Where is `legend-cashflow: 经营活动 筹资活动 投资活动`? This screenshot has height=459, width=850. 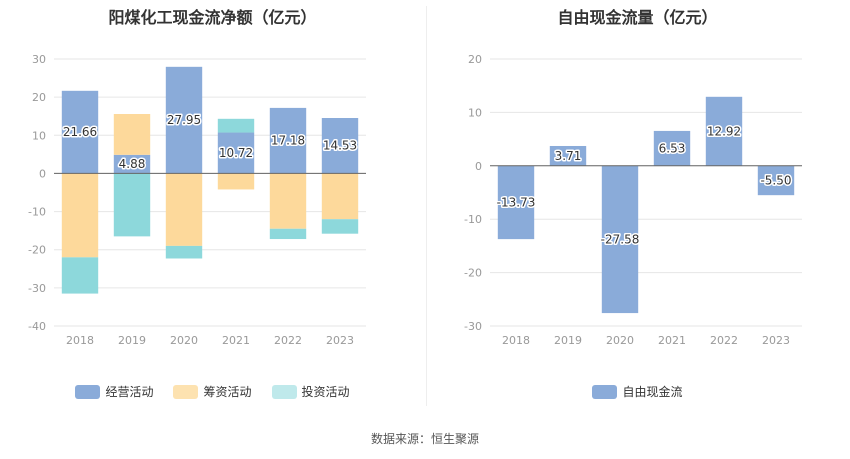 legend-cashflow: 经营活动 筹资活动 投资活动 is located at coordinates (212, 391).